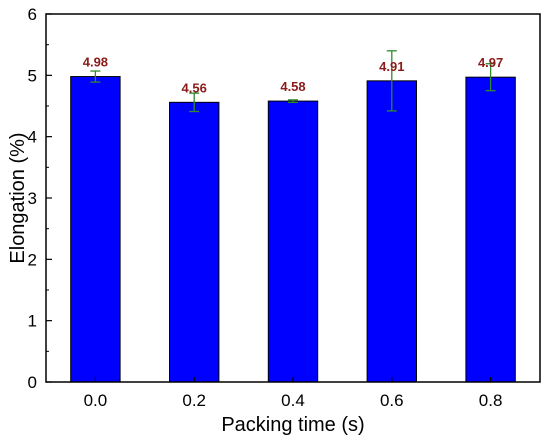 The image size is (550, 443). Describe the element at coordinates (194, 87) in the screenshot. I see `data-label-0.2: 4.56` at that location.